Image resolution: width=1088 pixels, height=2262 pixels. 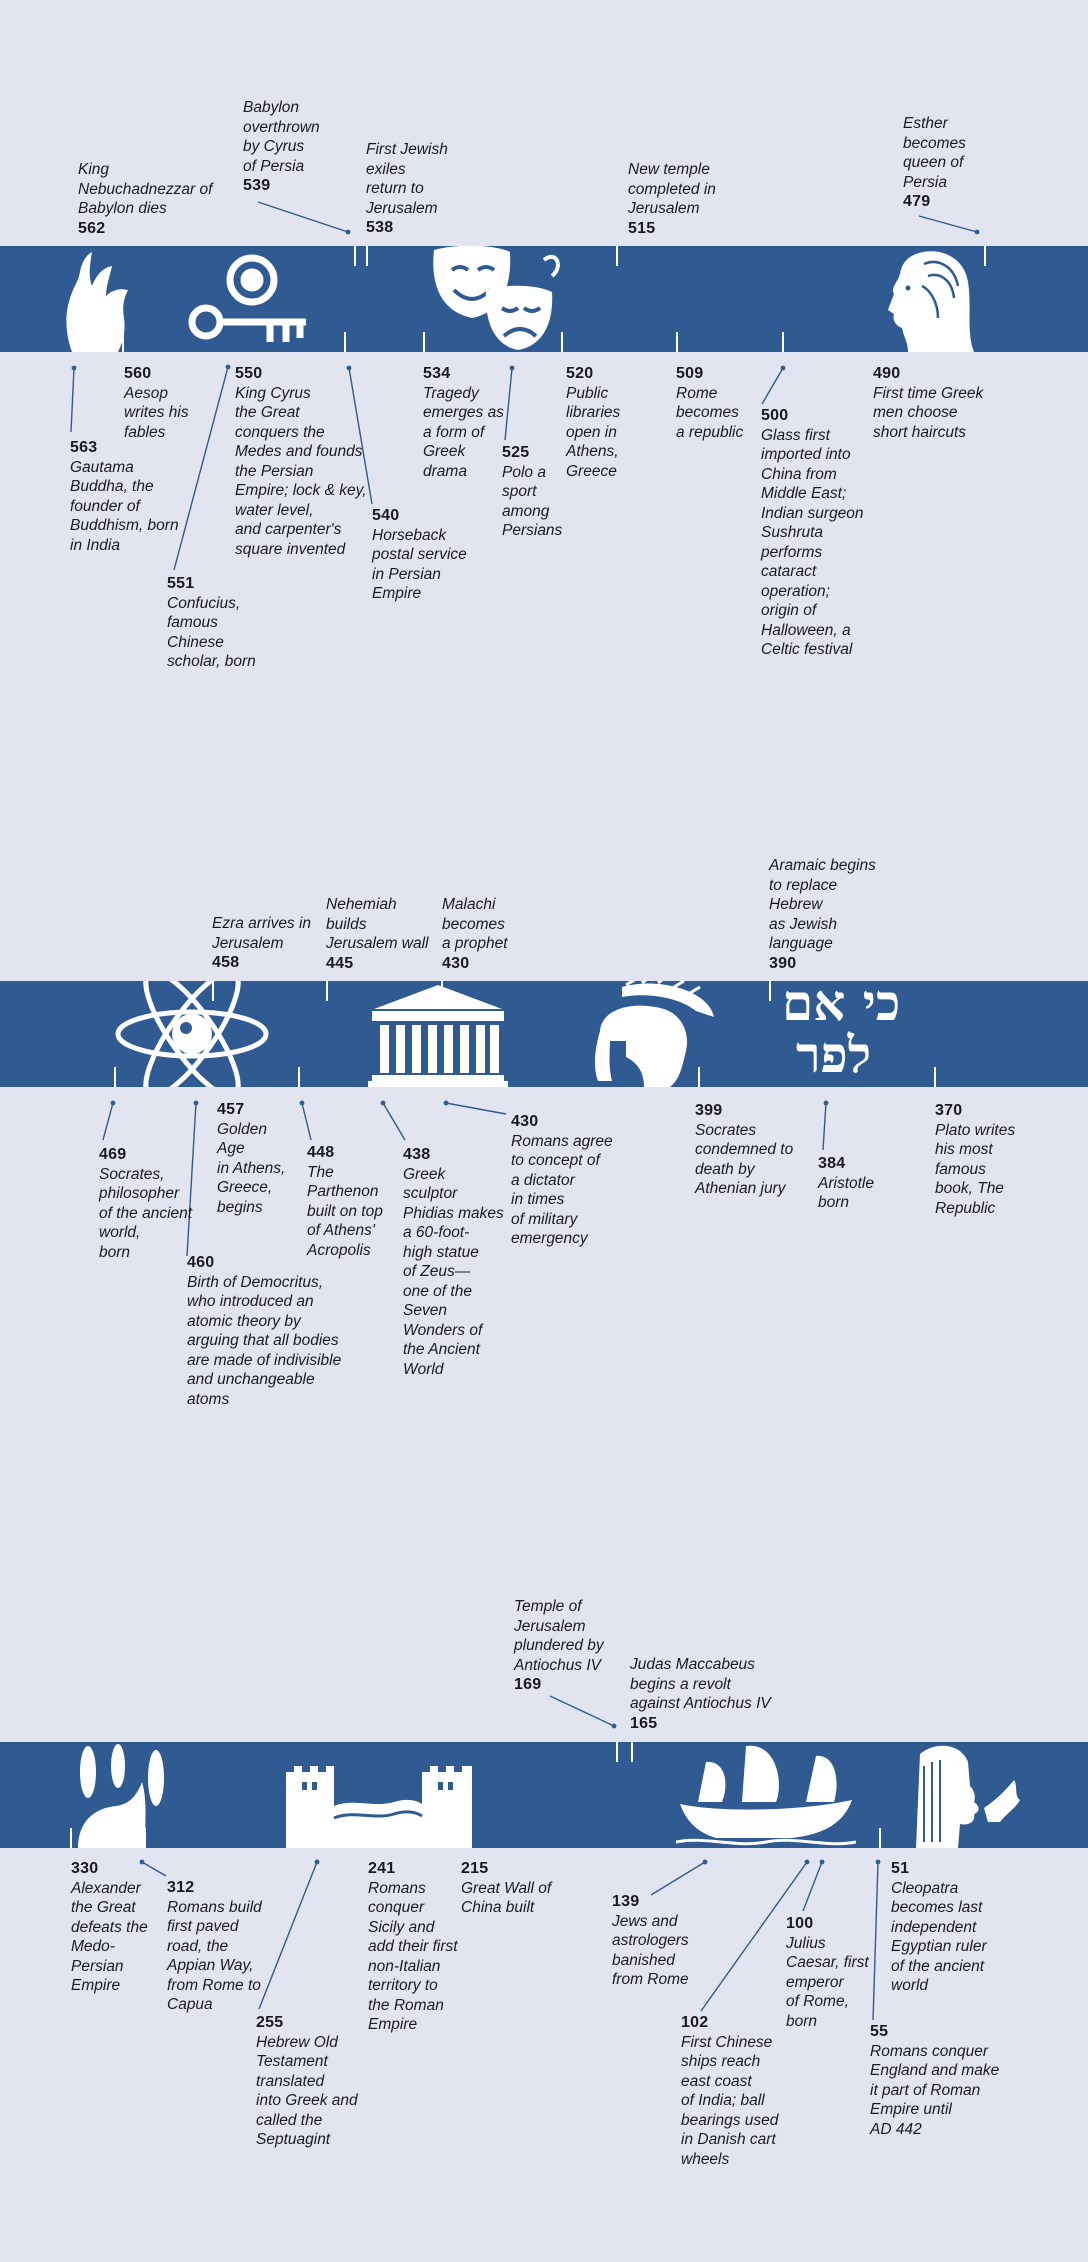 I want to click on event-text: Esther becomes queen of Persia, so click(x=934, y=153).